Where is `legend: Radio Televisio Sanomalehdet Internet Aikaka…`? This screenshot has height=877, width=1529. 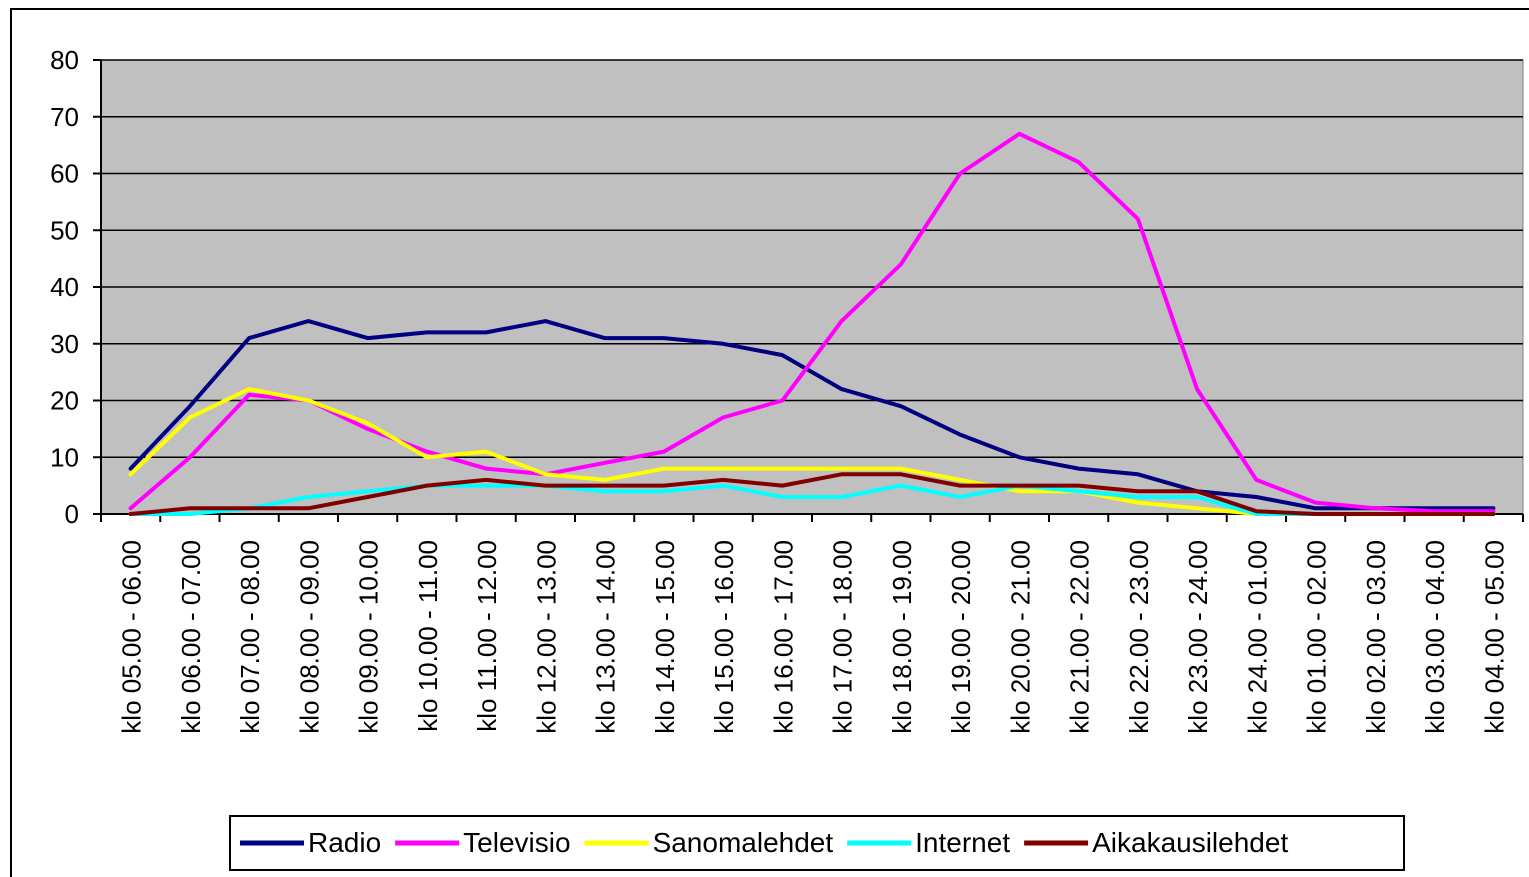
legend: Radio Televisio Sanomalehdet Internet Aikaka… is located at coordinates (817, 843).